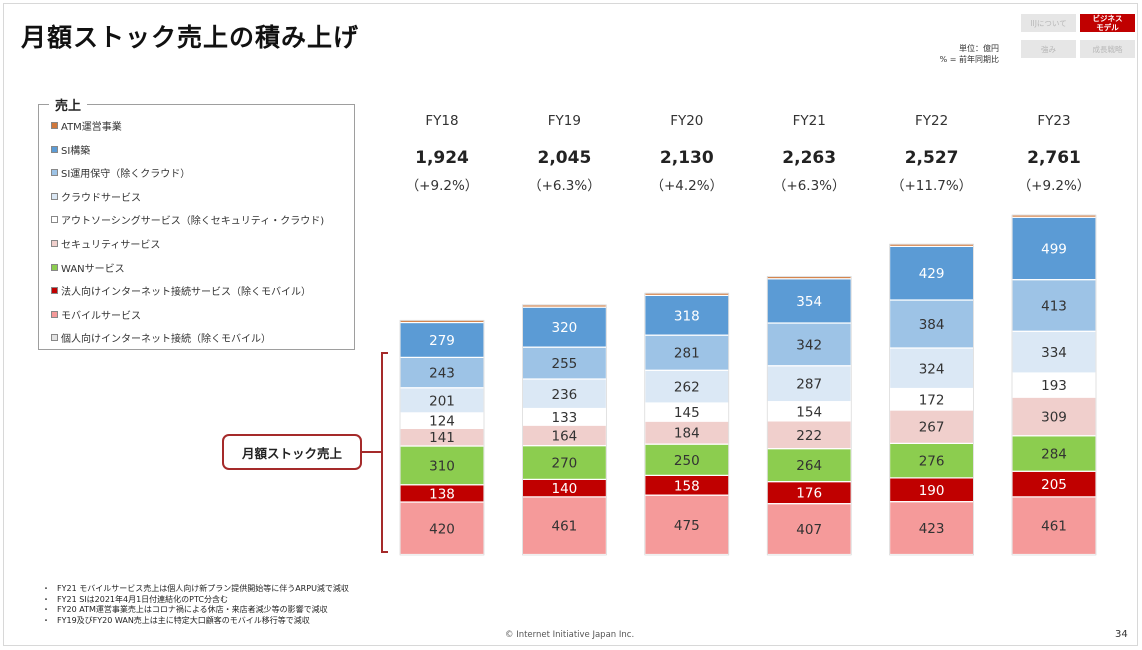  What do you see at coordinates (1054, 455) in the screenshot?
I see `segment-label: 284` at bounding box center [1054, 455].